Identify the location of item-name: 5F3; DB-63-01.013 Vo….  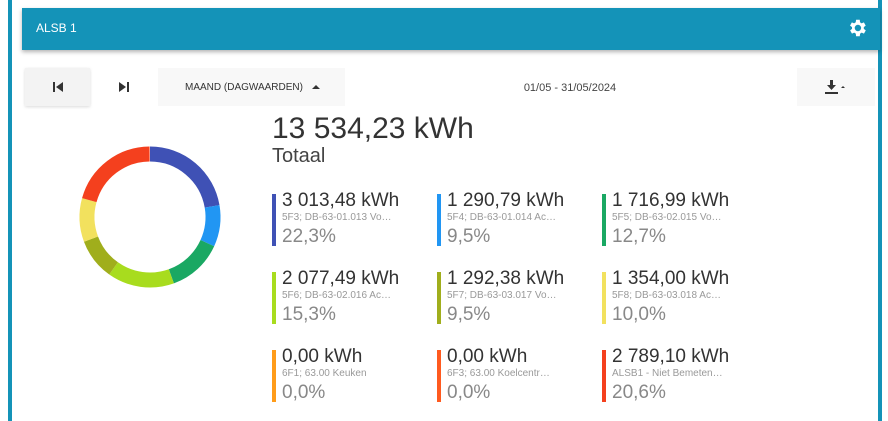
(337, 217).